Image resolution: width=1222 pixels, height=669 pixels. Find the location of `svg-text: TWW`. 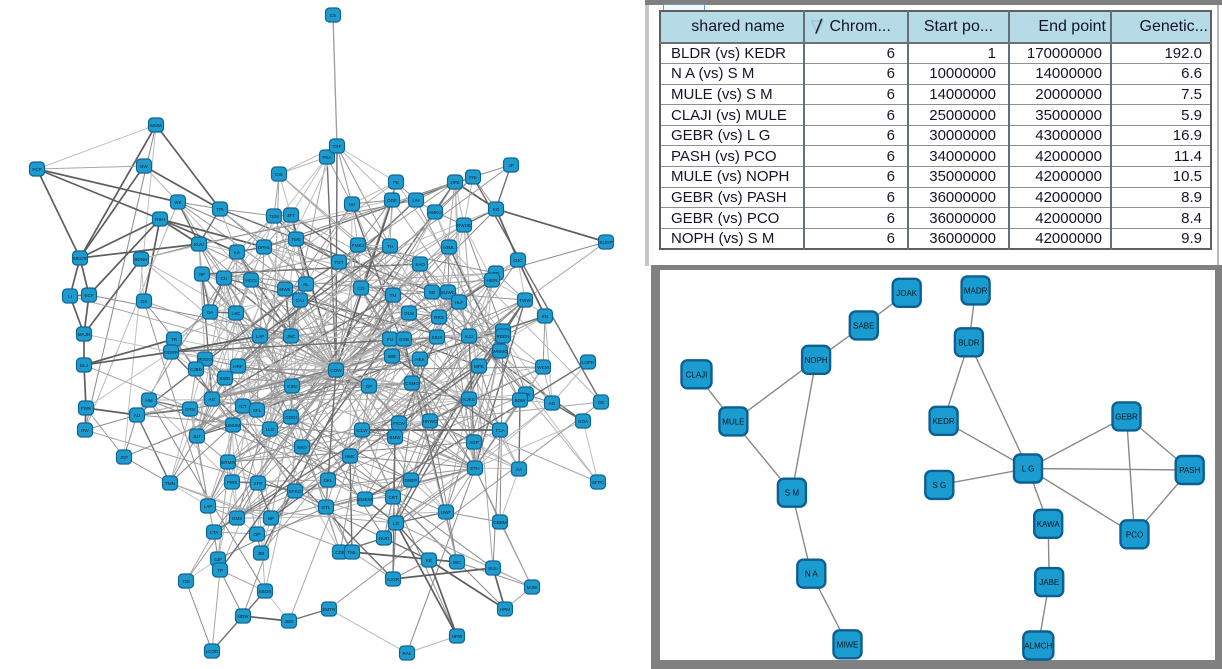

svg-text: TWW is located at coordinates (525, 300).